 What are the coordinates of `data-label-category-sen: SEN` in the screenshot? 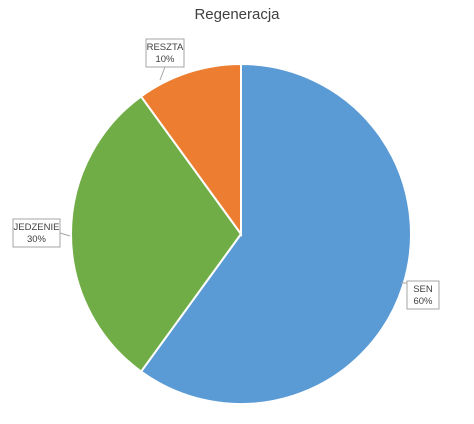 It's located at (423, 289).